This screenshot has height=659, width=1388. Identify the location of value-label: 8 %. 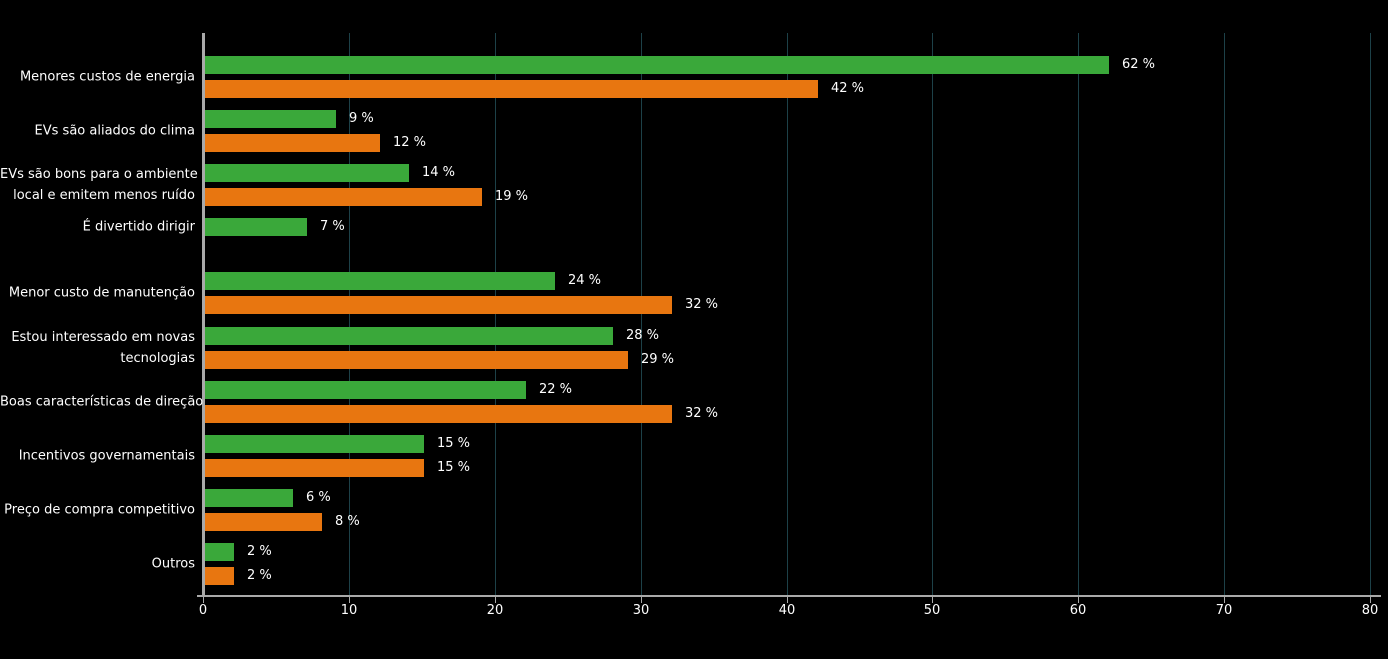
(347, 521).